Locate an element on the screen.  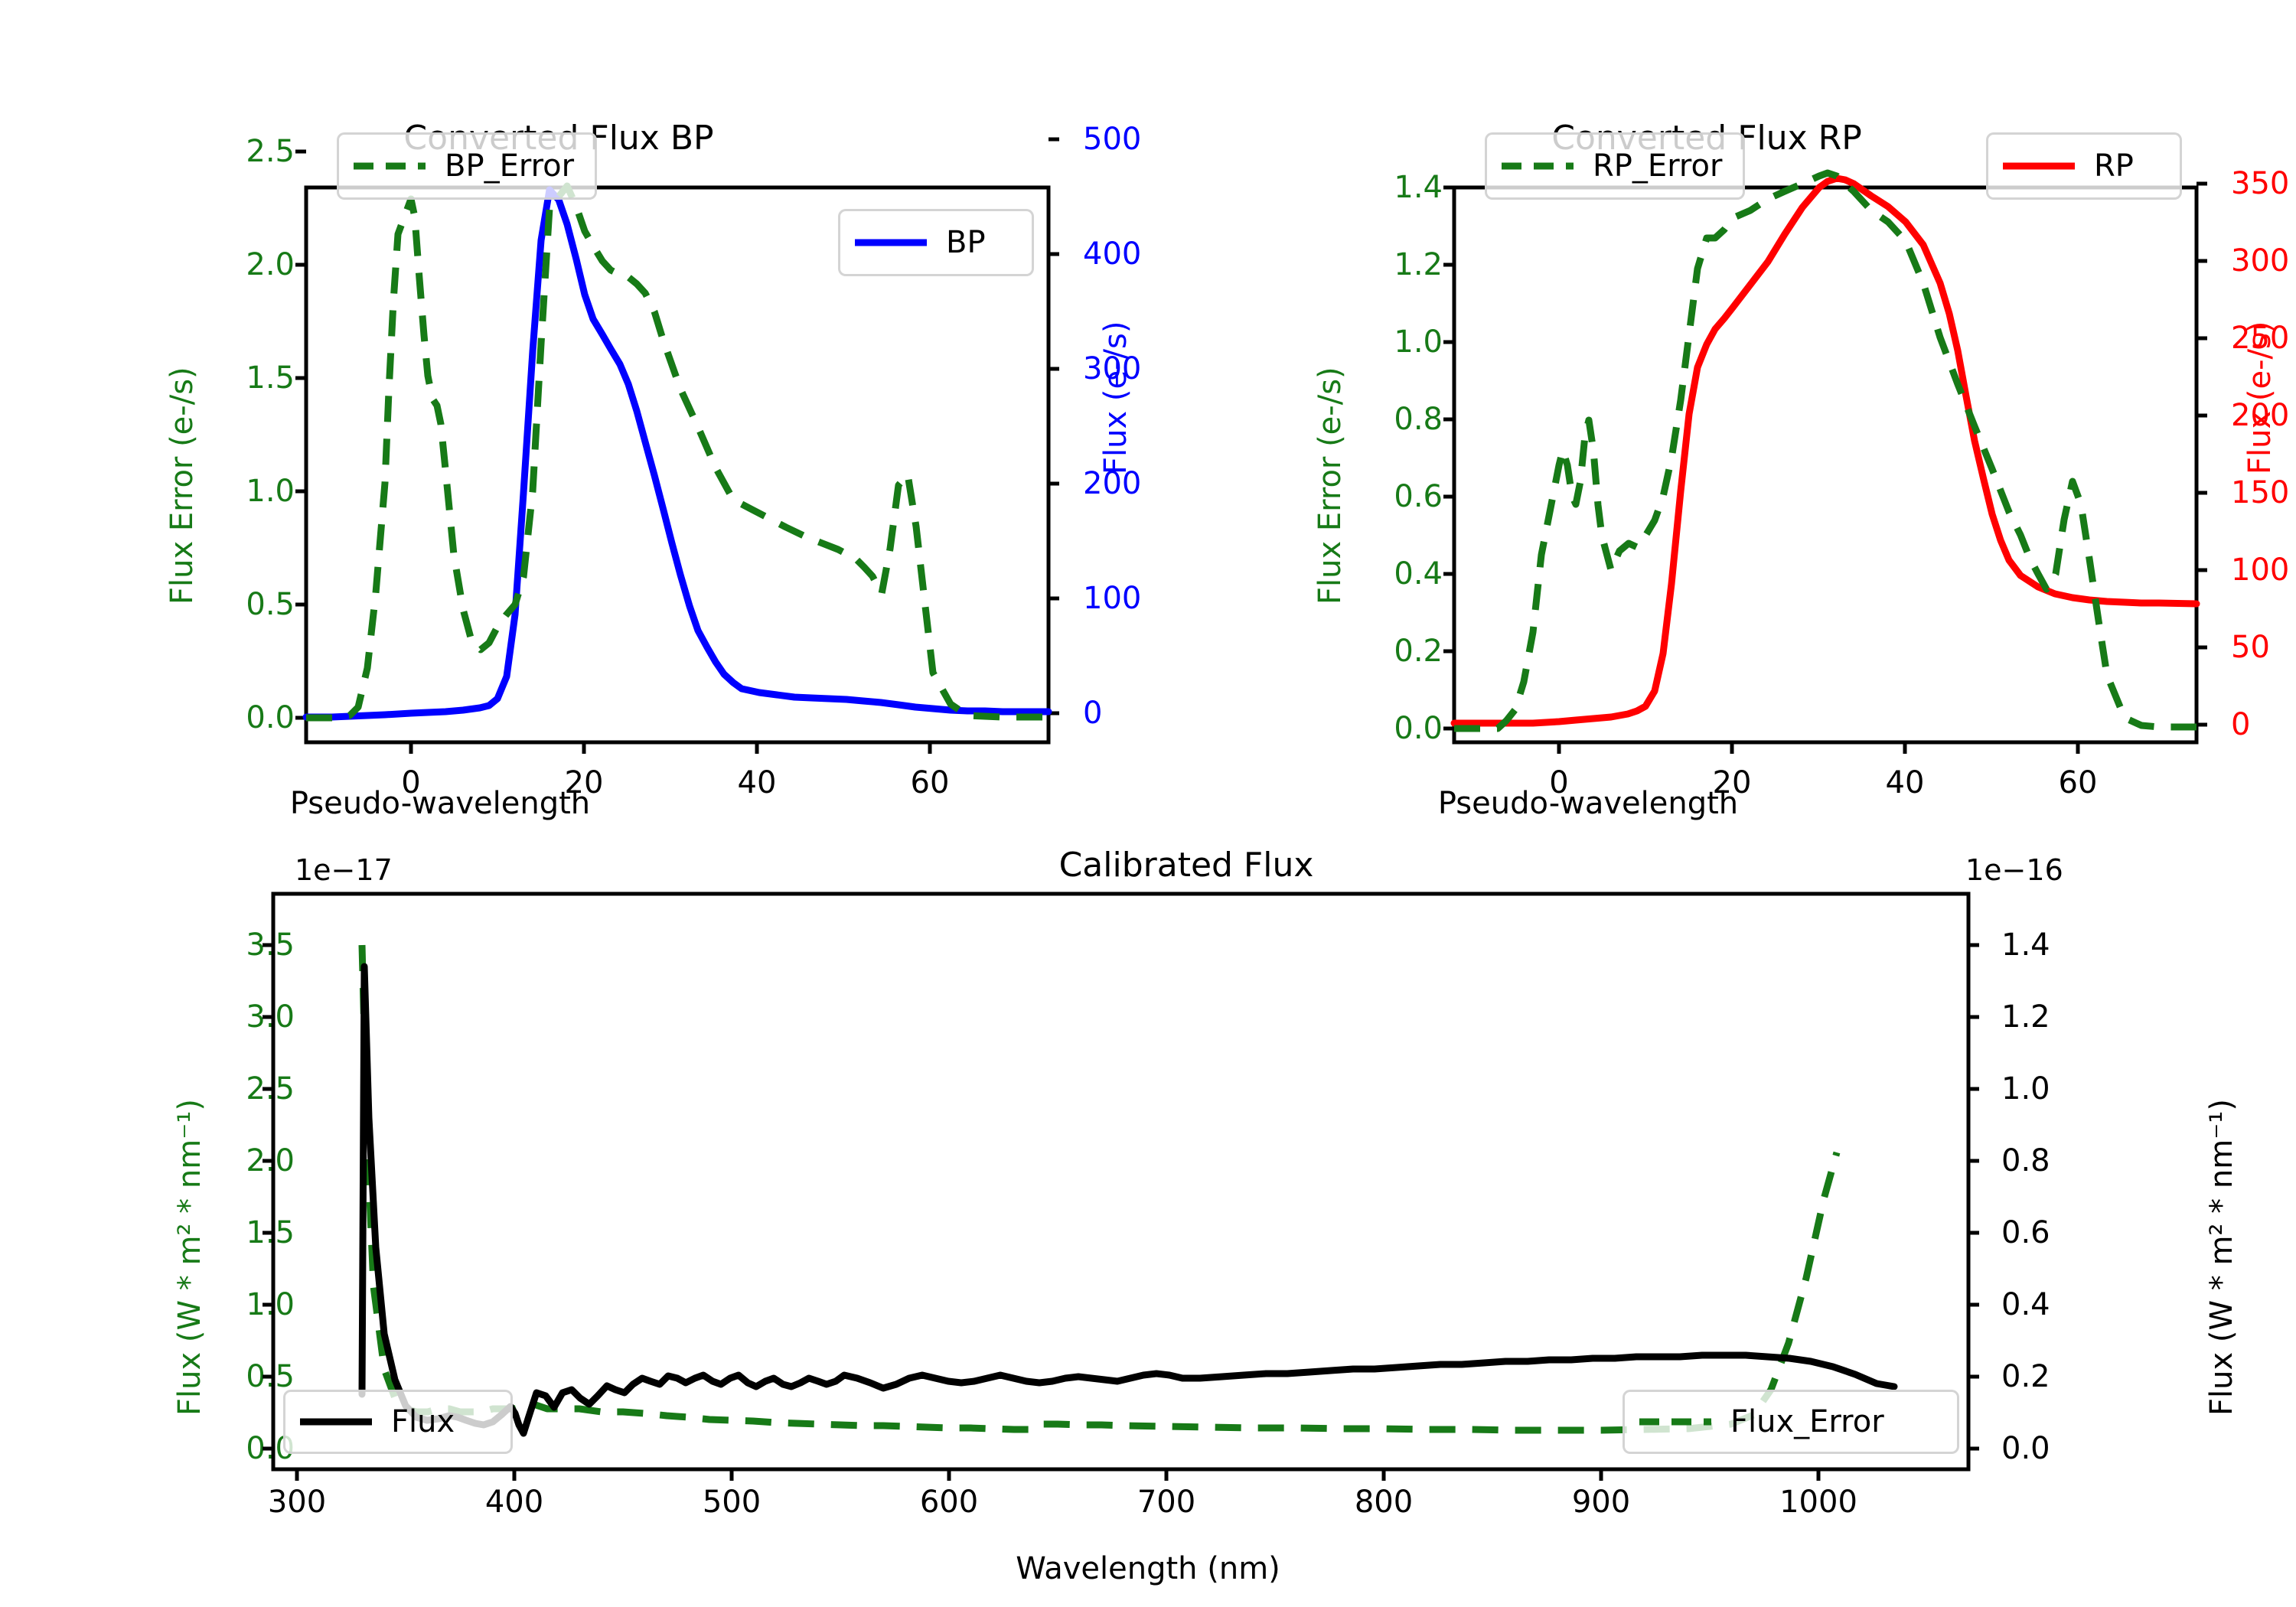
rp-flux-curve is located at coordinates (1825, 451).